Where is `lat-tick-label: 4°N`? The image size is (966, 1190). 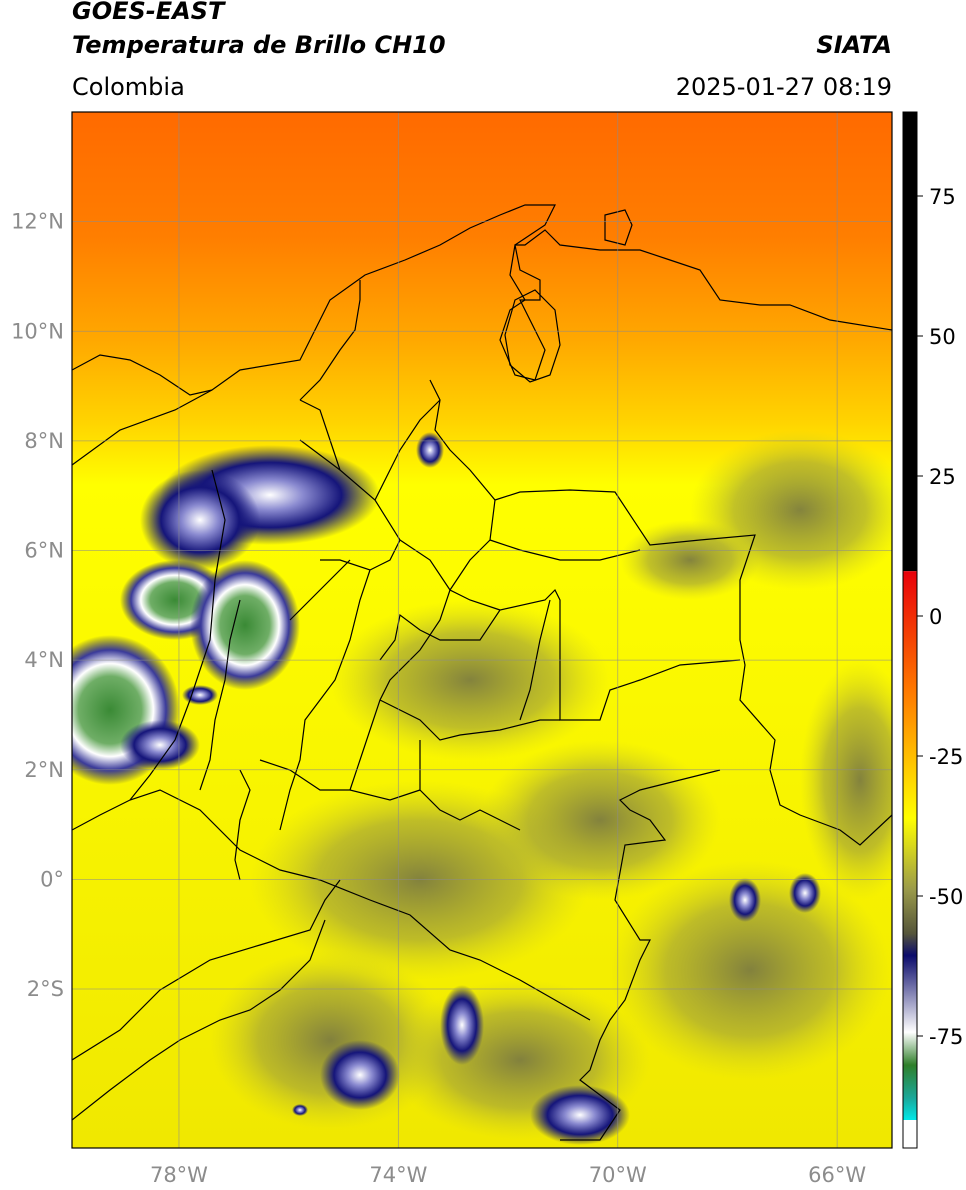
lat-tick-label: 4°N is located at coordinates (44, 660).